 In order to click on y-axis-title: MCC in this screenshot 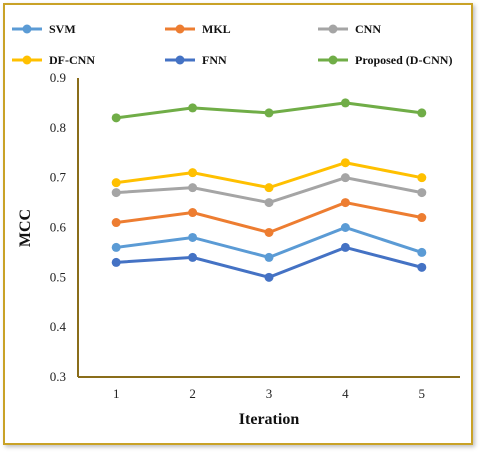, I will do `click(25, 228)`.